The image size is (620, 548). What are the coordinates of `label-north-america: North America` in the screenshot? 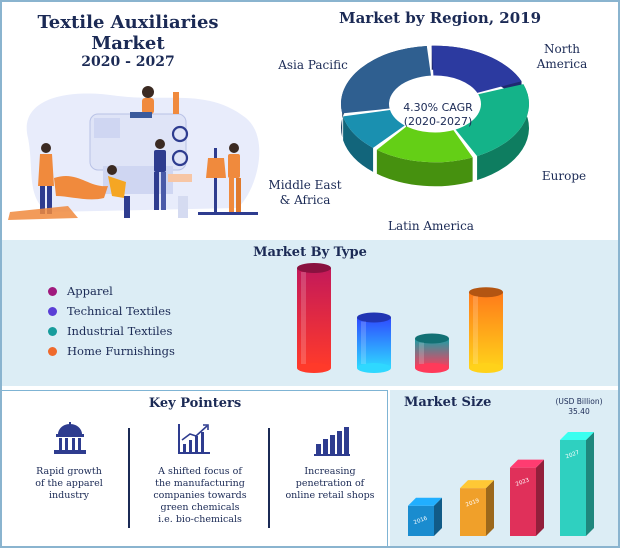 It's located at (562, 57).